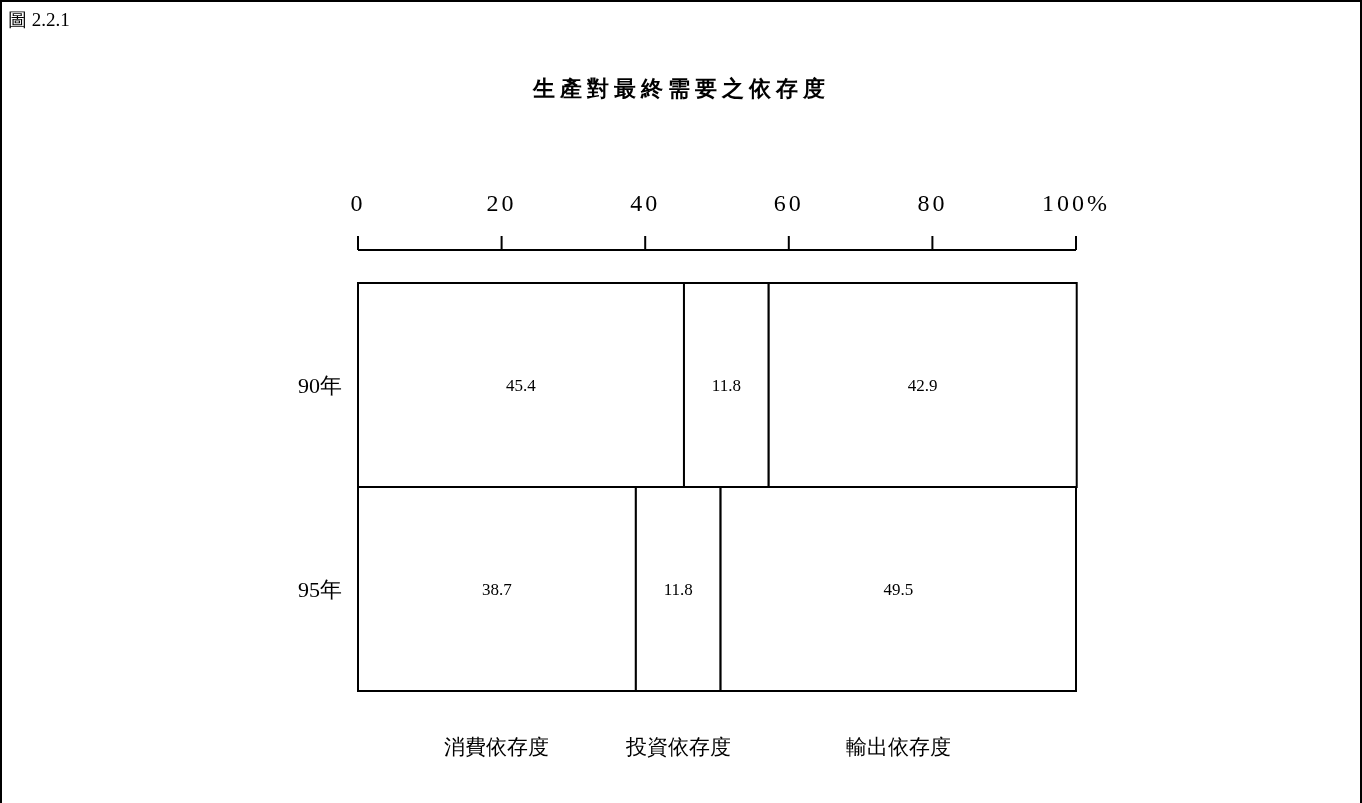  Describe the element at coordinates (1076, 203) in the screenshot. I see `x-tick-label: 100%` at that location.